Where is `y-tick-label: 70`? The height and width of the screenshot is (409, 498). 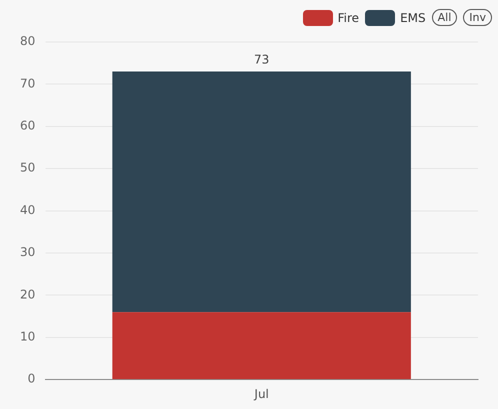 y-tick-label: 70 is located at coordinates (28, 83).